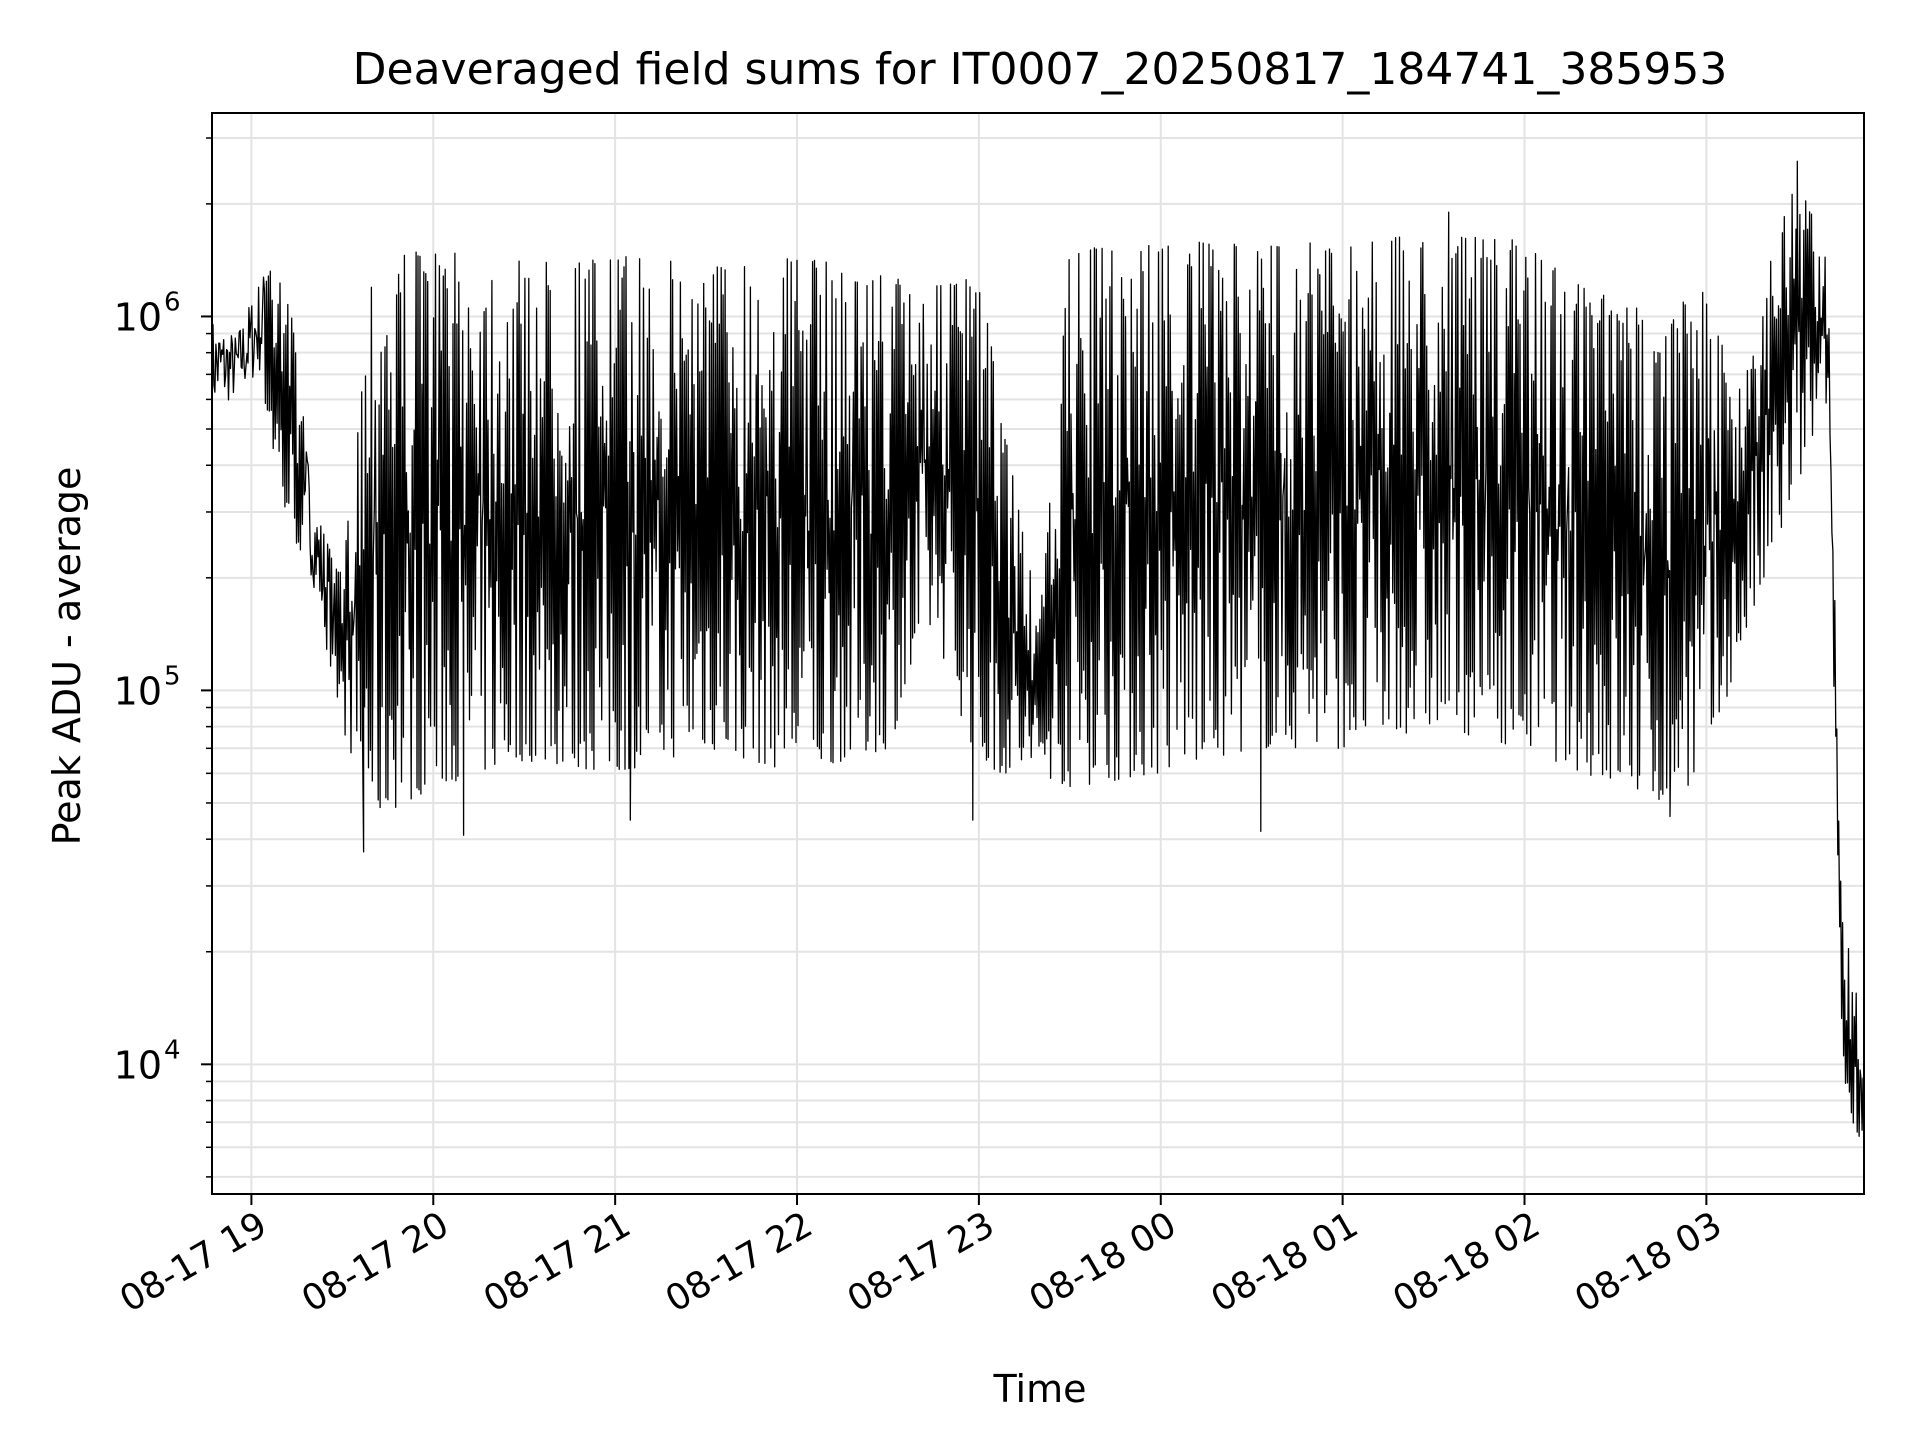 This screenshot has height=1440, width=1920. Describe the element at coordinates (1040, 1389) in the screenshot. I see `x-axis-label: Time` at that location.